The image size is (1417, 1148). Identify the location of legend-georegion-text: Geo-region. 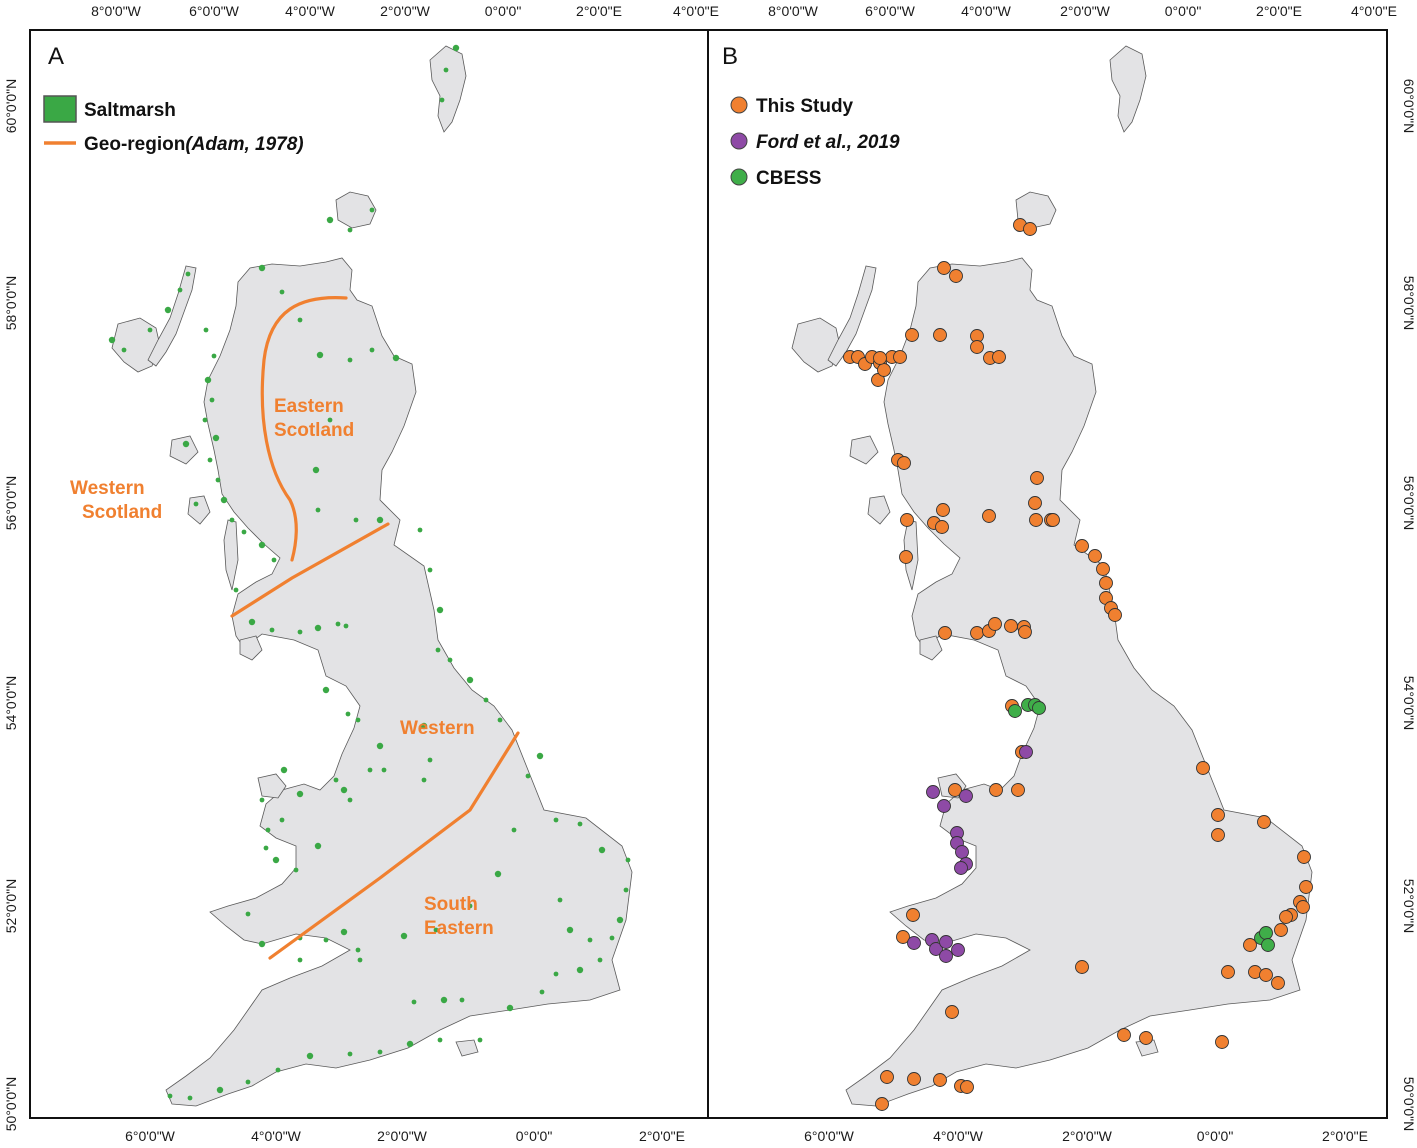
(134, 144).